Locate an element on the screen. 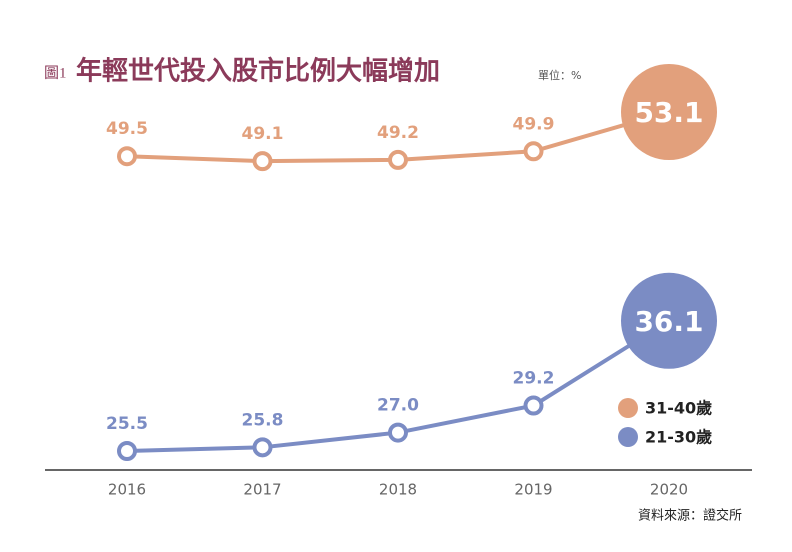 The height and width of the screenshot is (552, 792). unit: 單位：% is located at coordinates (559, 75).